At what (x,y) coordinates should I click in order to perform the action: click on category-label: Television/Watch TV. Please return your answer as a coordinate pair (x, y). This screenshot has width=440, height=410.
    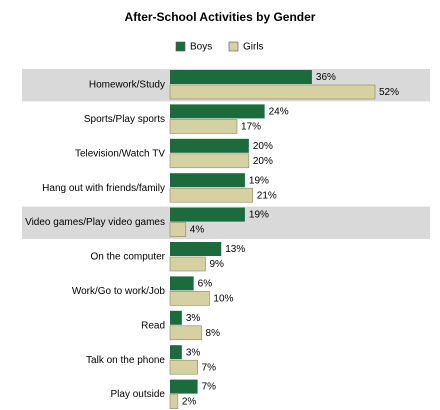
    Looking at the image, I should click on (120, 153).